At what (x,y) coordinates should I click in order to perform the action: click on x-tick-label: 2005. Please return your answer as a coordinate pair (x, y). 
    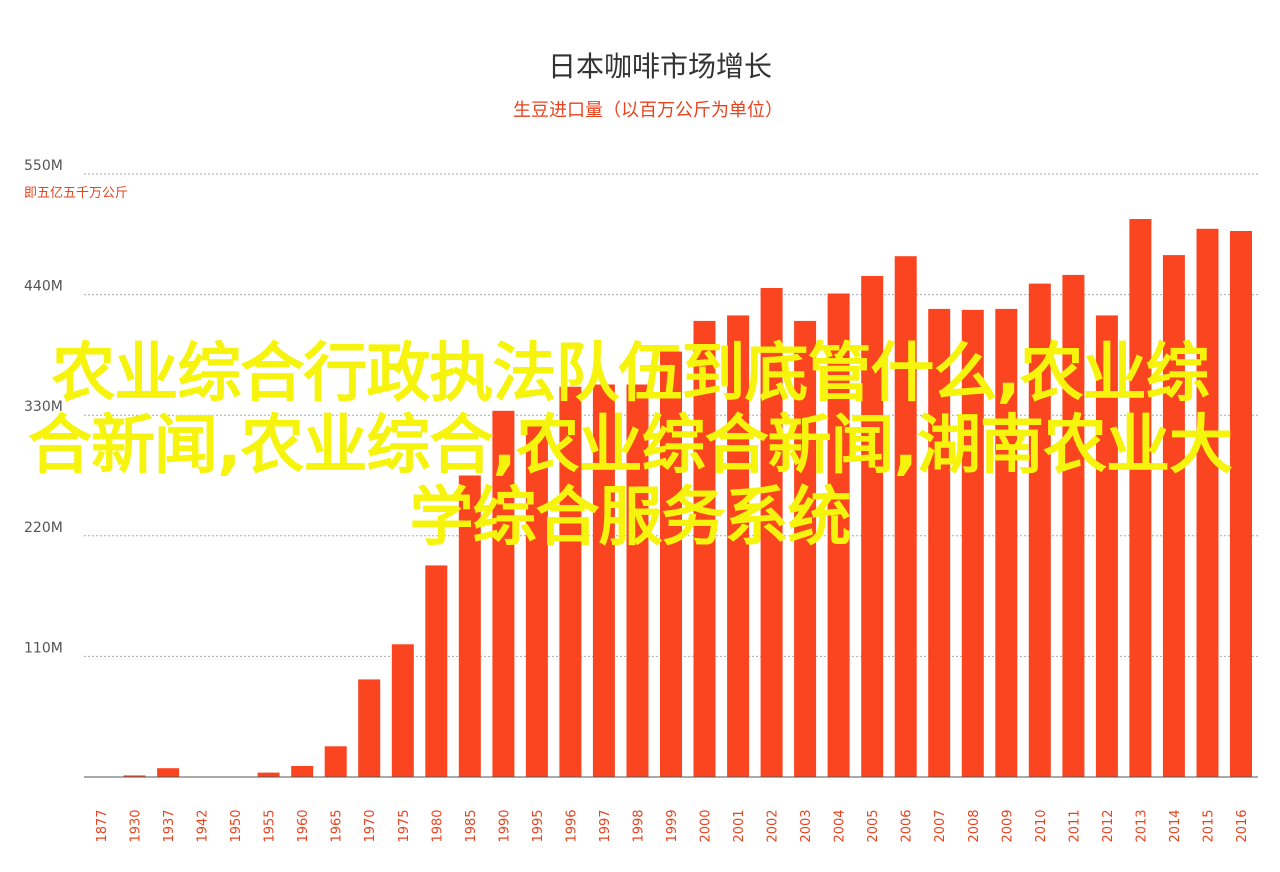
    Looking at the image, I should click on (873, 825).